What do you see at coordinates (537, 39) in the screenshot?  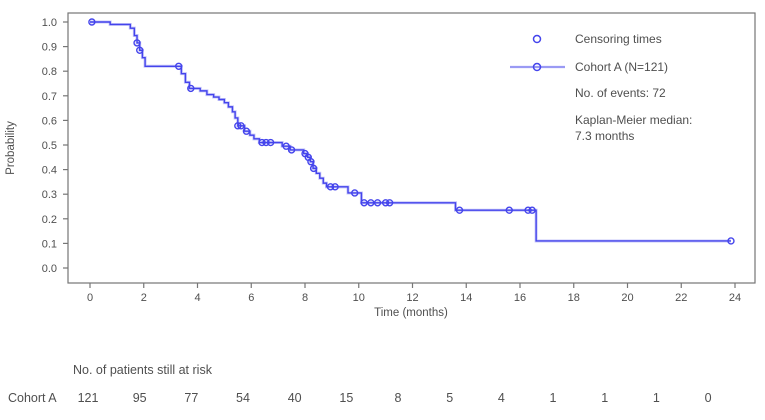 I see `censoring-times-marker-icon` at bounding box center [537, 39].